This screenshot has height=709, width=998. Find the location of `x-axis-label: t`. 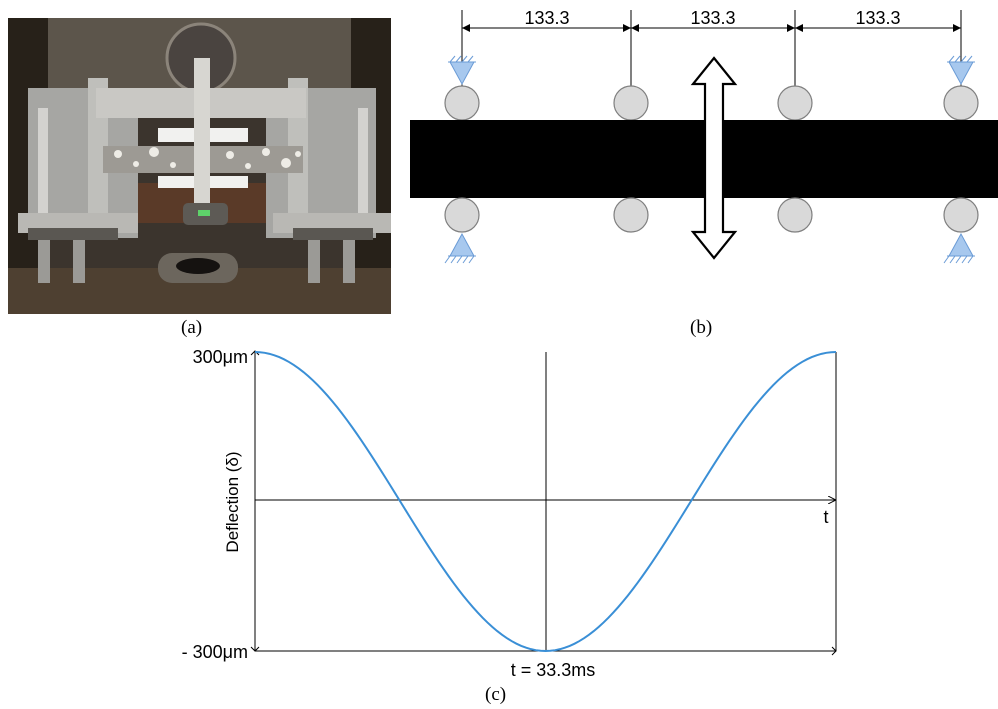

x-axis-label: t is located at coordinates (825, 517).